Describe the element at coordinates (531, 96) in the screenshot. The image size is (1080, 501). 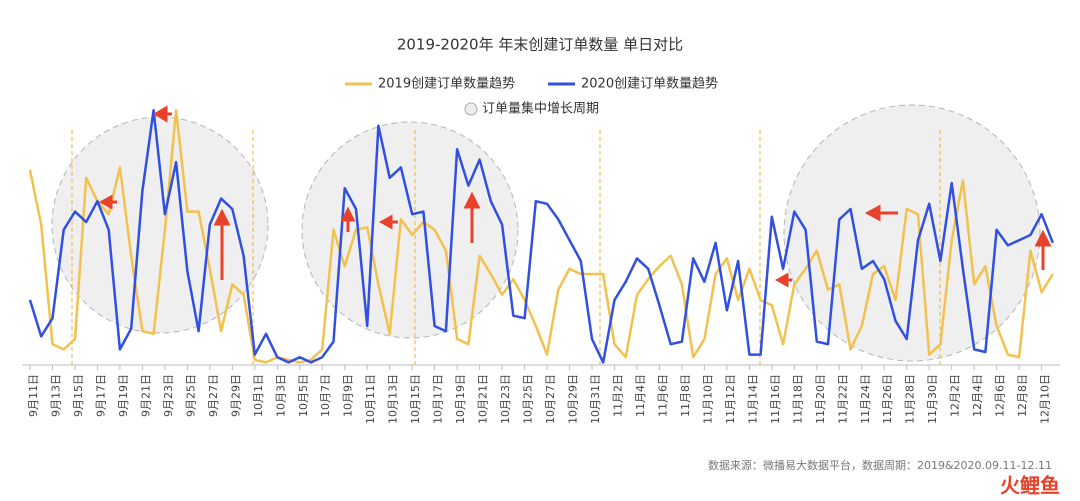
I see `legend: 2019创建订单数量趋势 2020创建订单数量趋势 订单量集中增长周期` at that location.